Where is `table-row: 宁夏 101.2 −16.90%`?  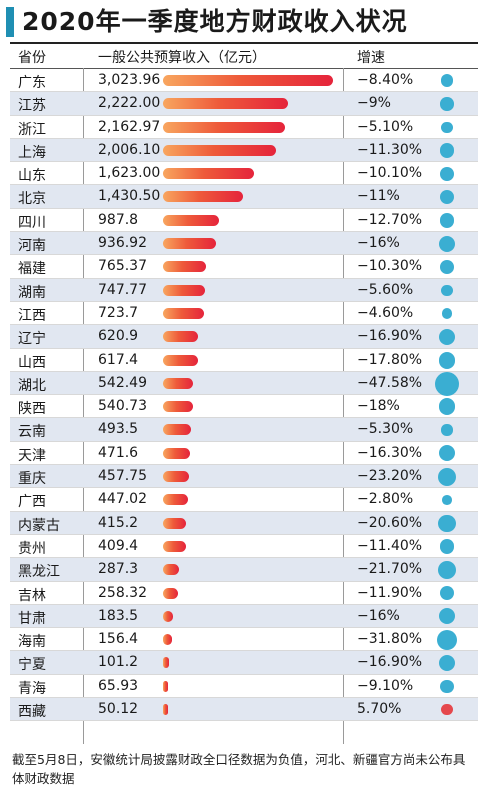
table-row: 宁夏 101.2 −16.90% is located at coordinates (244, 663).